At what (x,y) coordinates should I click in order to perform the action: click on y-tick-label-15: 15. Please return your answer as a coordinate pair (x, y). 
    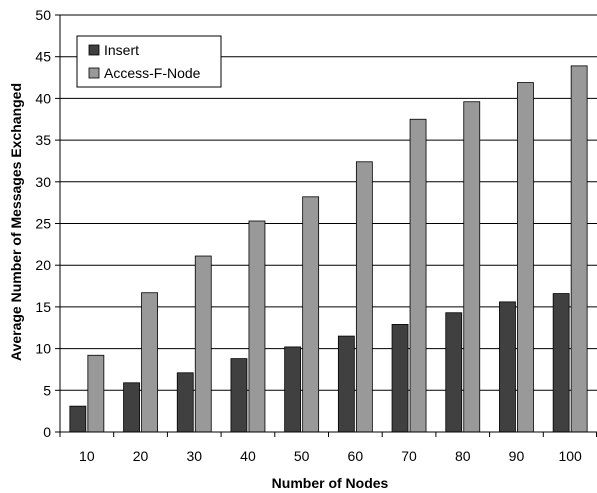
    Looking at the image, I should click on (43, 307).